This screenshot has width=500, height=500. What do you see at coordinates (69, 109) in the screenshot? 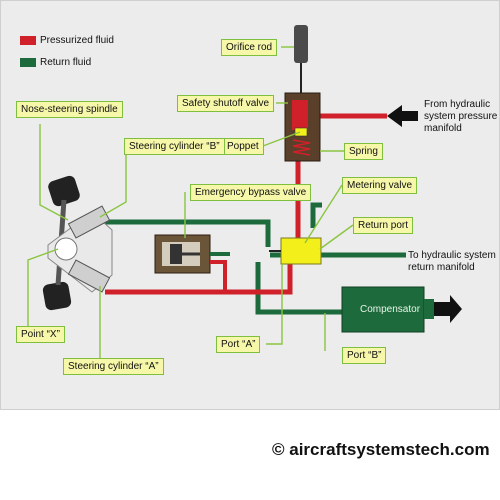
I see `callout-nose-steering-spindle: Nose-steering spindle` at bounding box center [69, 109].